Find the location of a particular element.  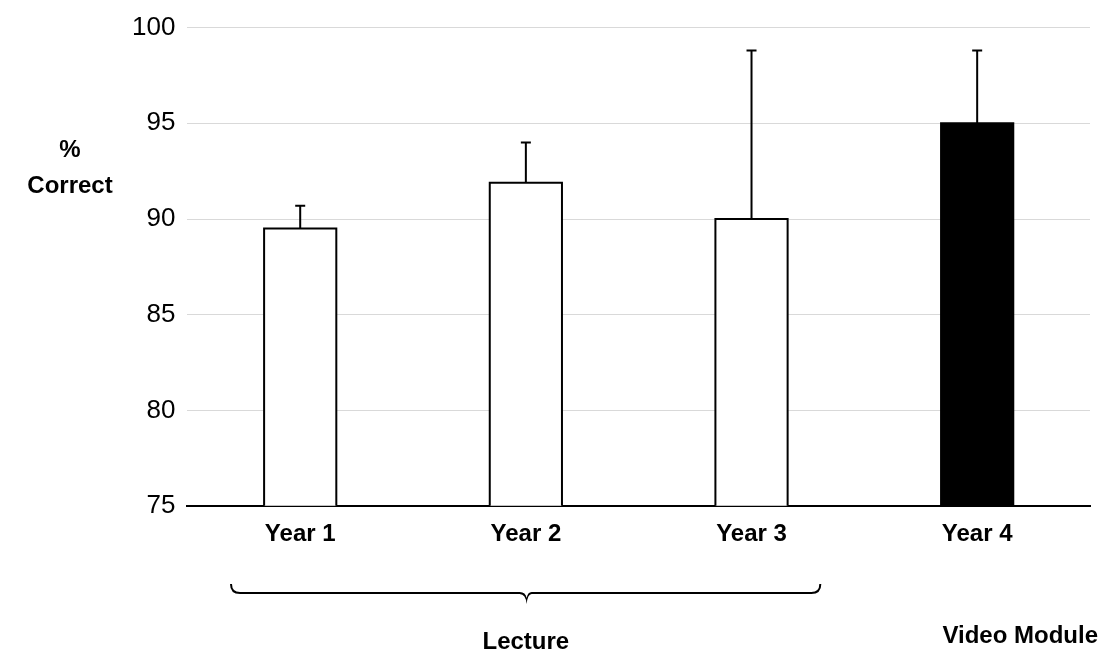

x-tick-label: Year 2 is located at coordinates (526, 533).